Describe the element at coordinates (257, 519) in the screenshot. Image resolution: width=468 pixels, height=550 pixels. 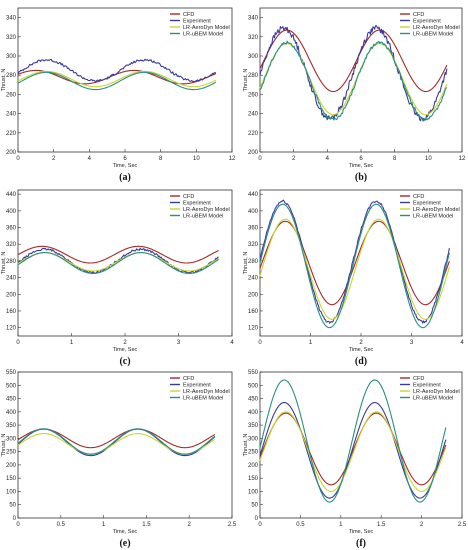
I see `y-tick-label: 0` at that location.